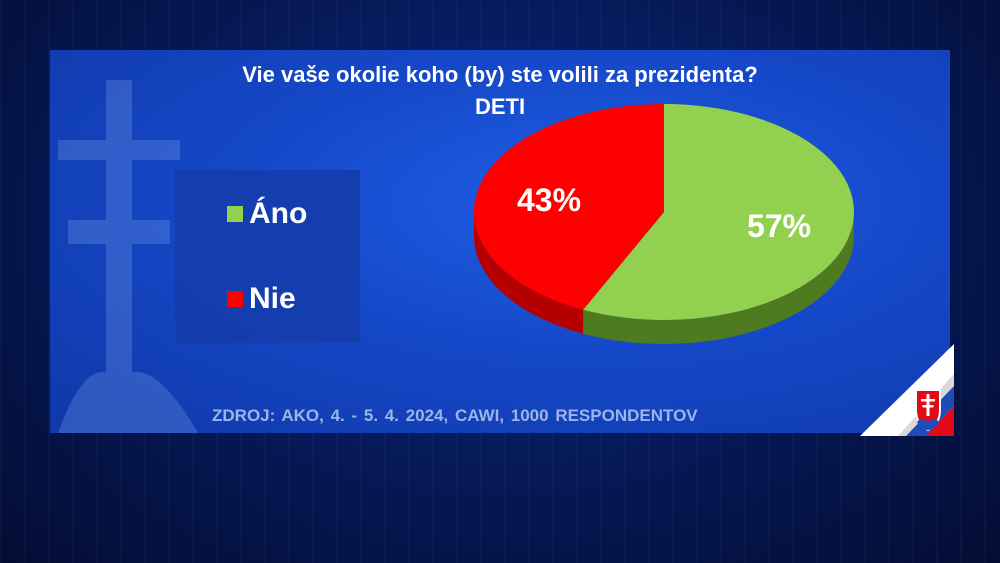 The width and height of the screenshot is (1000, 563). What do you see at coordinates (235, 299) in the screenshot?
I see `legend-swatch-nie` at bounding box center [235, 299].